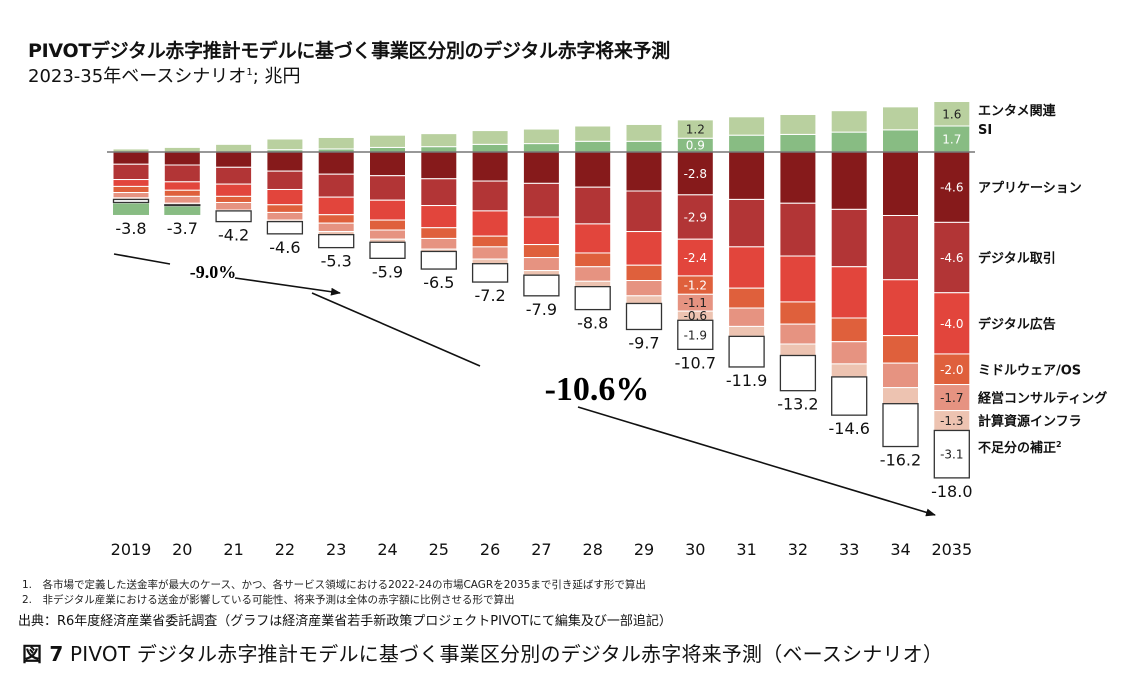 Image resolution: width=1136 pixels, height=697 pixels. What do you see at coordinates (438, 282) in the screenshot?
I see `total-label-25: -6.5` at bounding box center [438, 282].